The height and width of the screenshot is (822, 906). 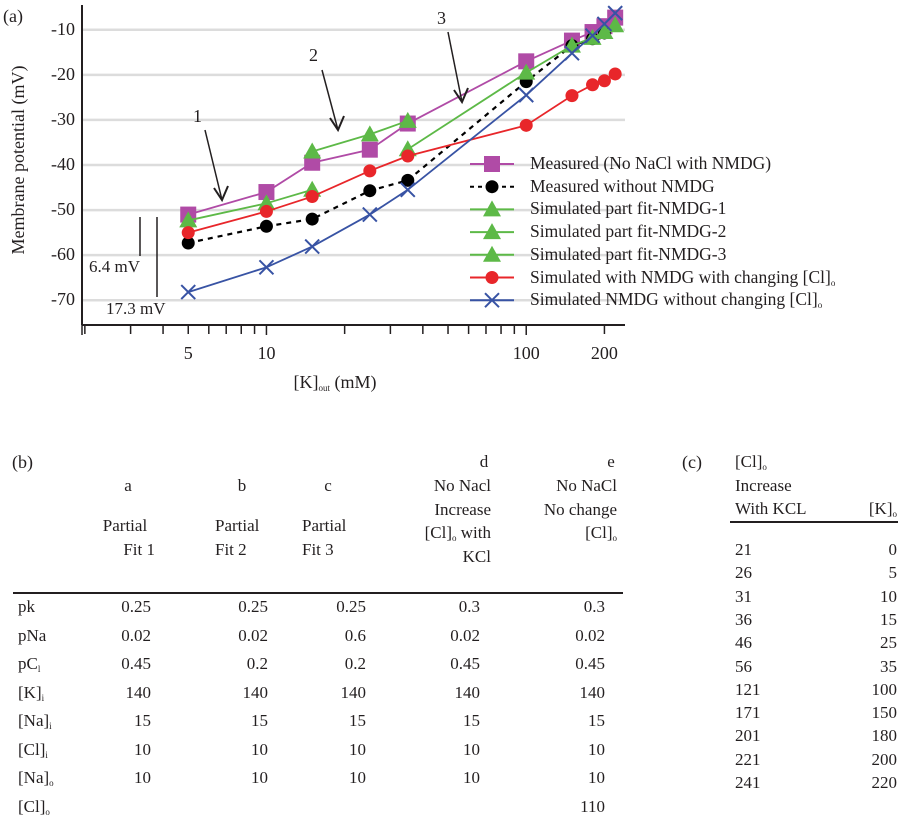 What do you see at coordinates (318, 593) in the screenshot?
I see `table-b-rule` at bounding box center [318, 593].